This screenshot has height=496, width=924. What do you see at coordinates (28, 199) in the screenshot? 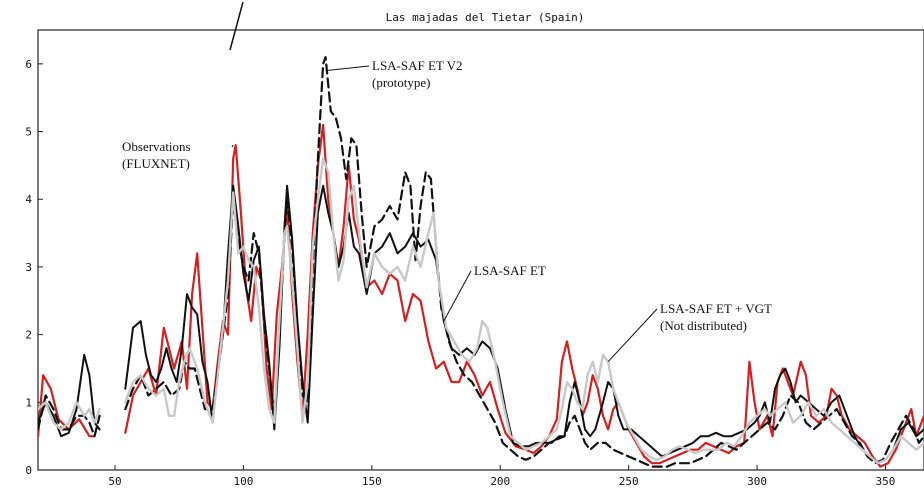
I see `y-tick-label: 4` at bounding box center [28, 199].